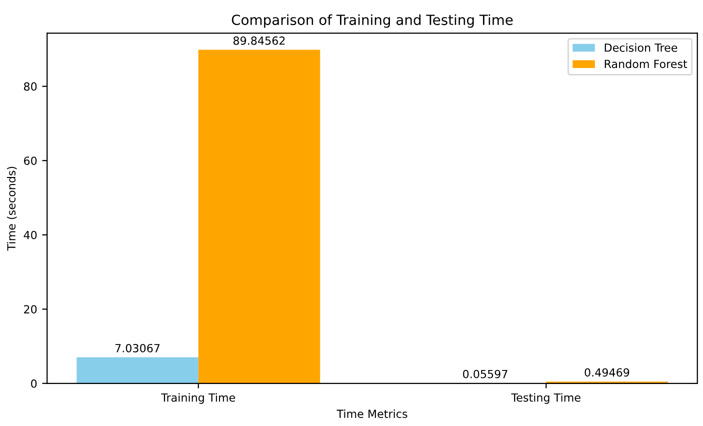 This screenshot has height=426, width=703. What do you see at coordinates (372, 413) in the screenshot?
I see `x-axis-title: Time Metrics` at bounding box center [372, 413].